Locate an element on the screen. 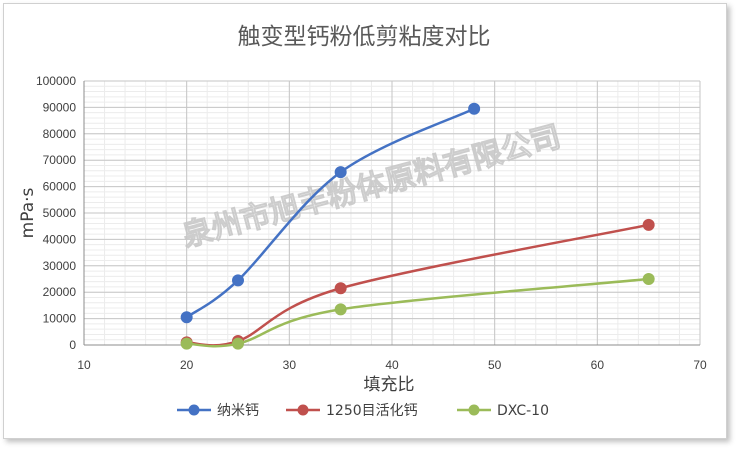 The width and height of the screenshot is (736, 450). x-tick-label: 50 is located at coordinates (495, 365).